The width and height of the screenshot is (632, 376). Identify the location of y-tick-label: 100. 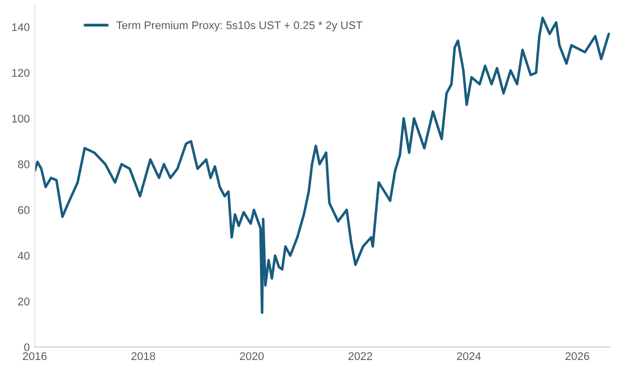
(21, 118).